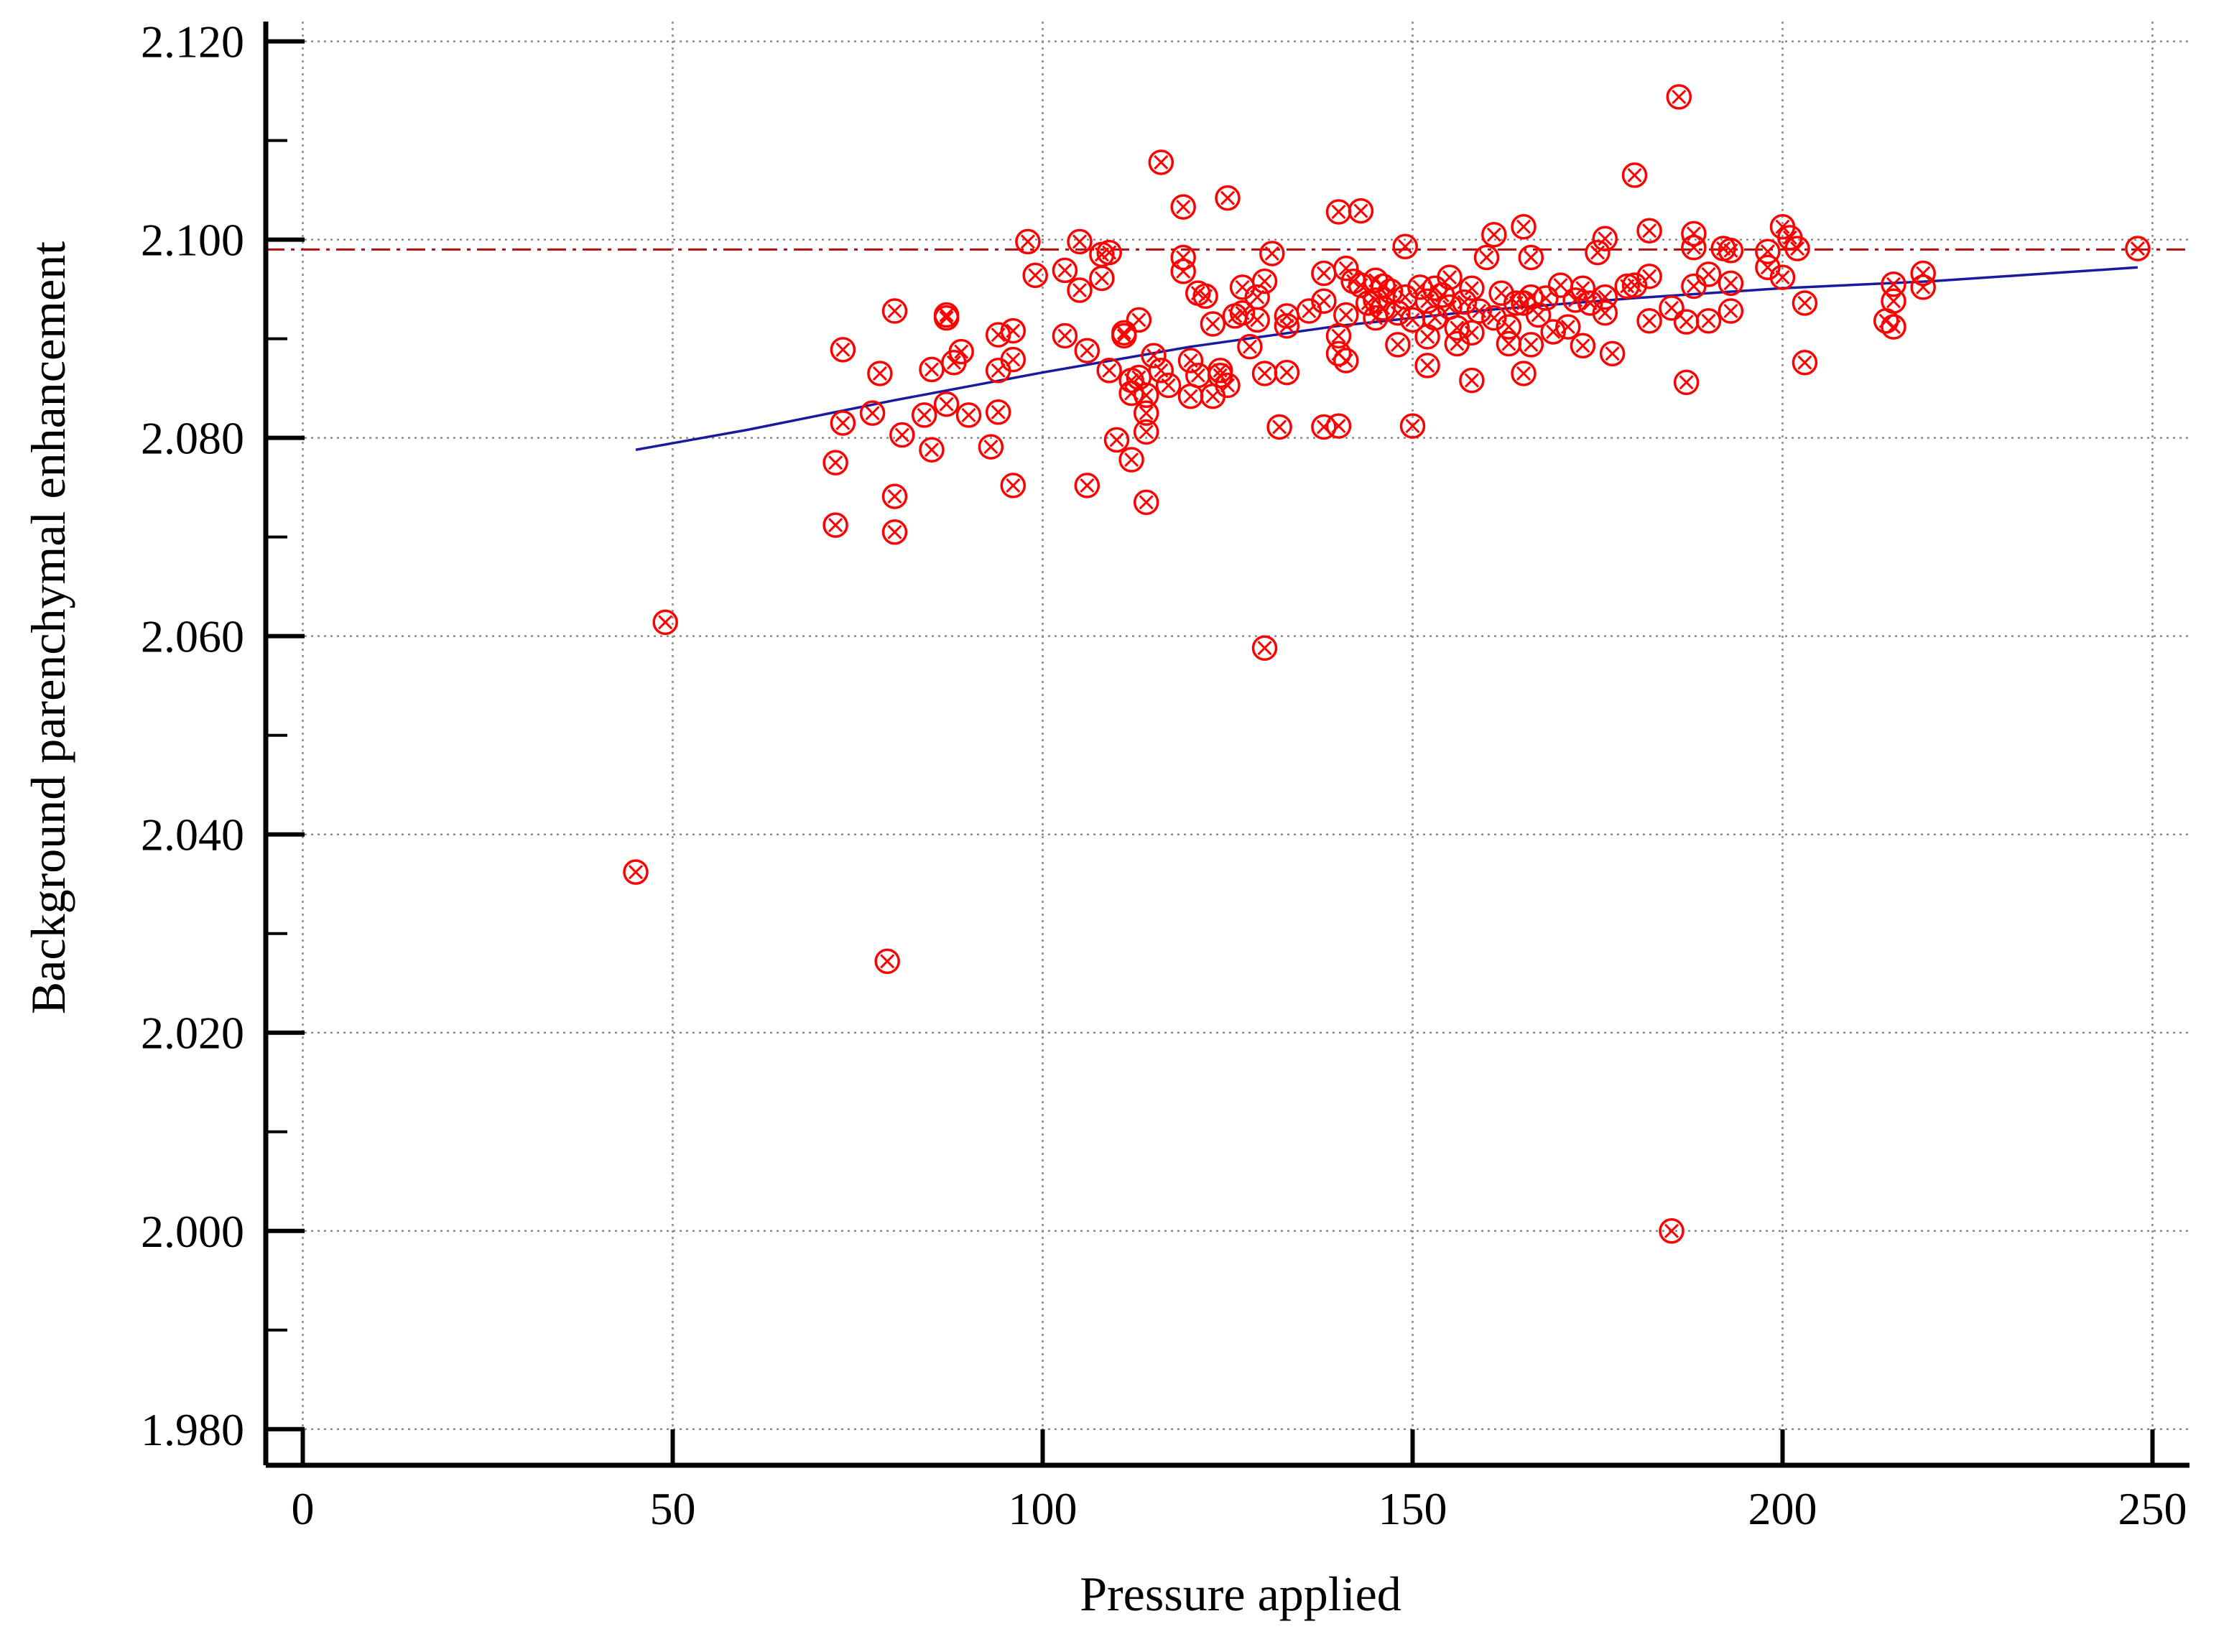  I want to click on x-axis-title: Pressure applied, so click(1240, 1594).